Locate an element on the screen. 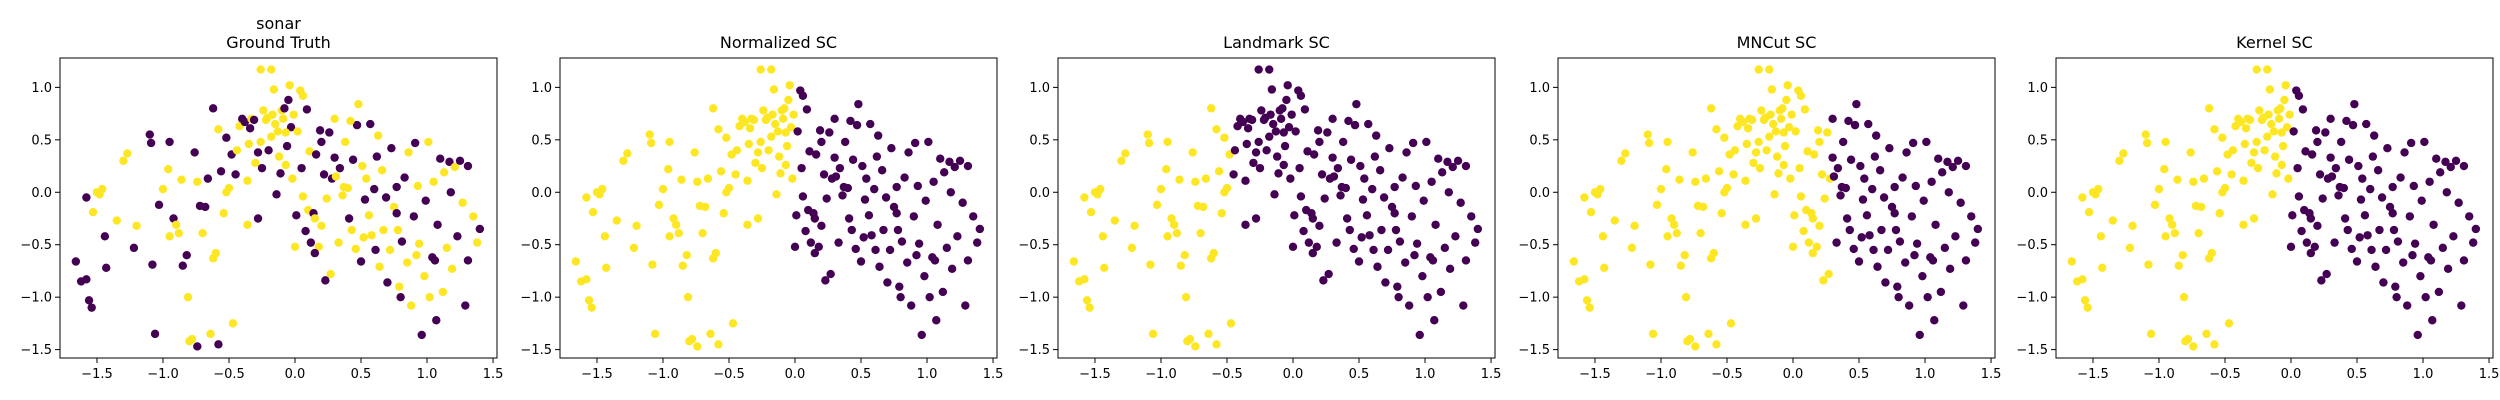 Image resolution: width=2500 pixels, height=400 pixels. x-tick-label: −1.0 is located at coordinates (1161, 374).